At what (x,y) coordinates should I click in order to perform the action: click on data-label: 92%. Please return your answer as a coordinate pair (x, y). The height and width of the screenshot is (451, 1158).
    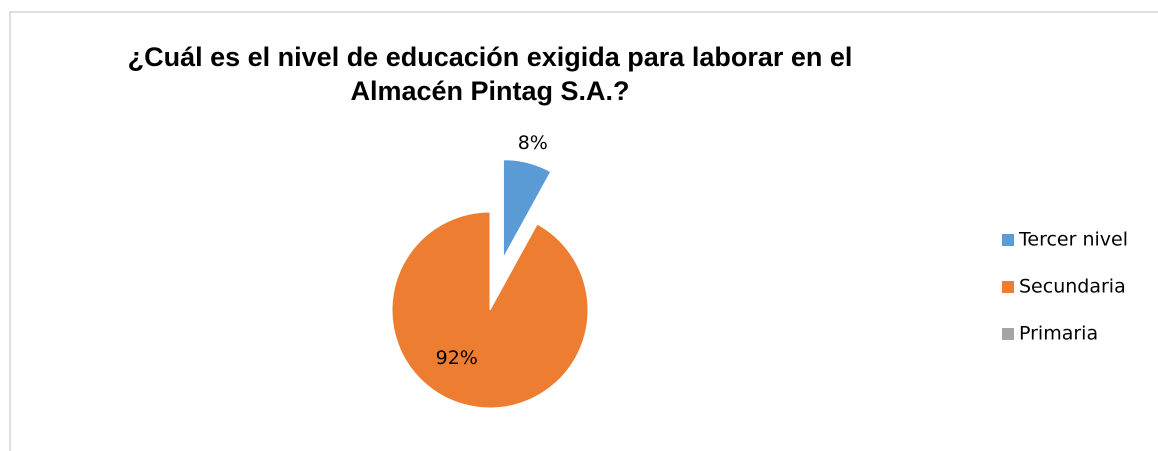
    Looking at the image, I should click on (457, 358).